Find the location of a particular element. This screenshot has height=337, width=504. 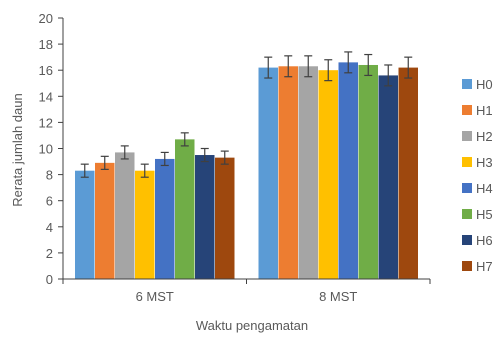

y-tick-label: 16 is located at coordinates (46, 70).